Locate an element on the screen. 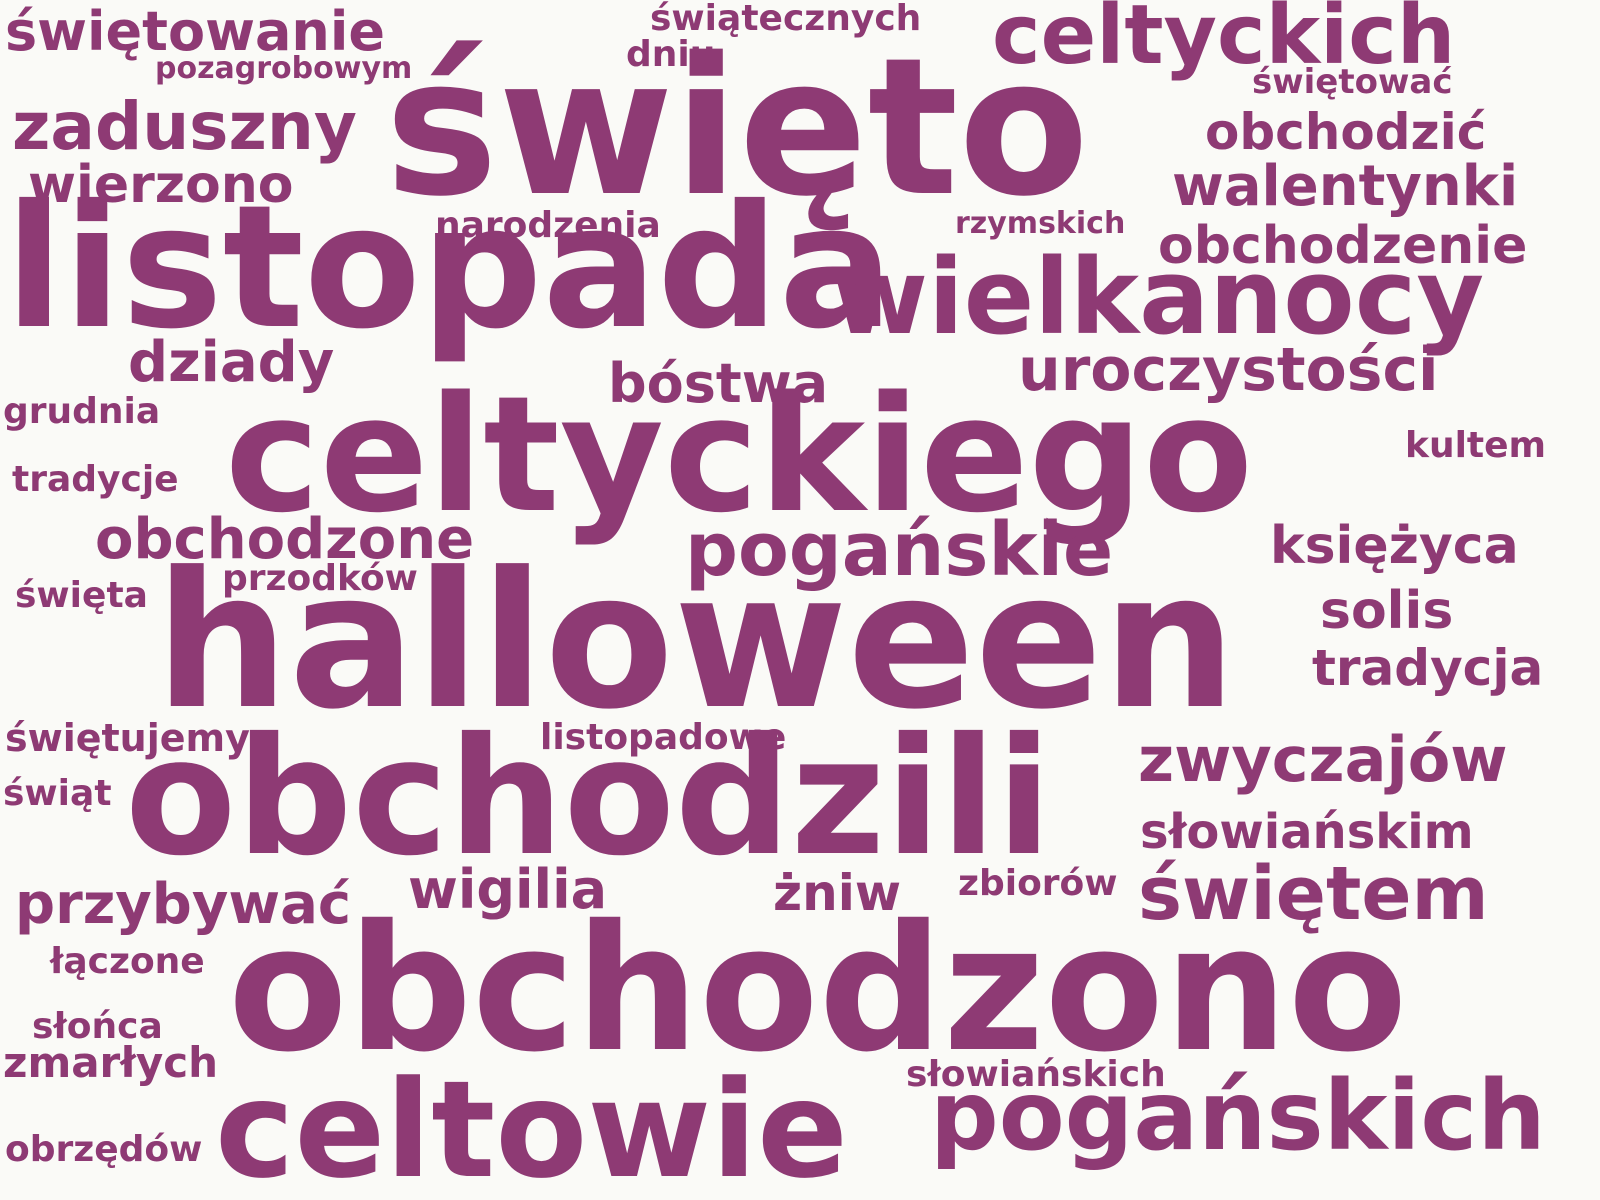  word-obrzedow: obrzędów is located at coordinates (104, 1149).